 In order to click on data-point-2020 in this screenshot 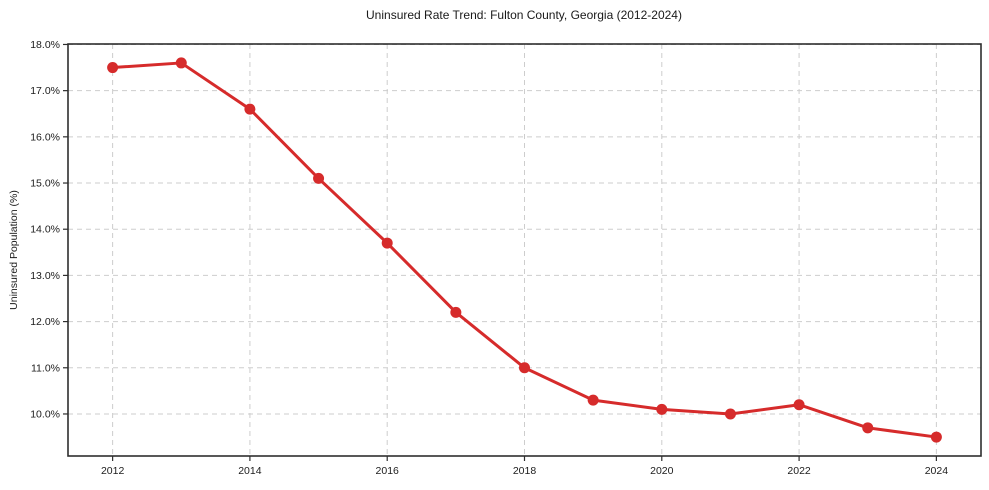, I will do `click(662, 409)`.